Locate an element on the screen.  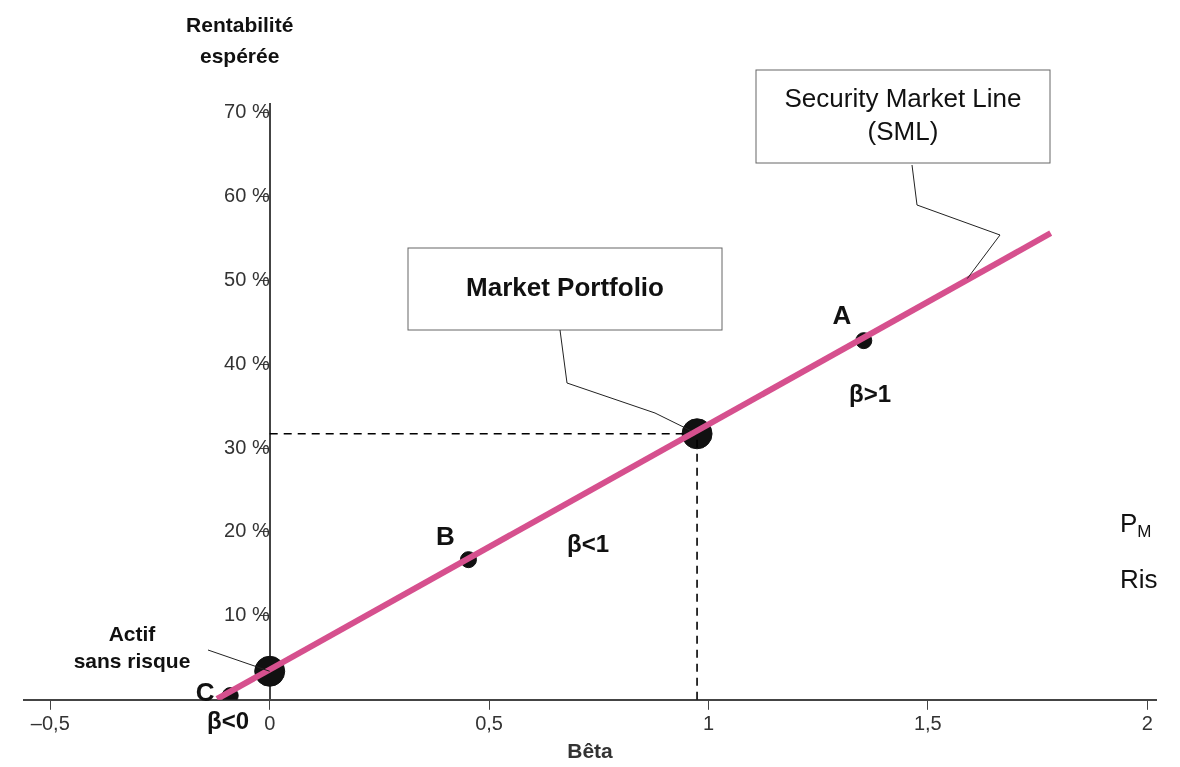
x-axis-title: Bêta is located at coordinates (590, 751).